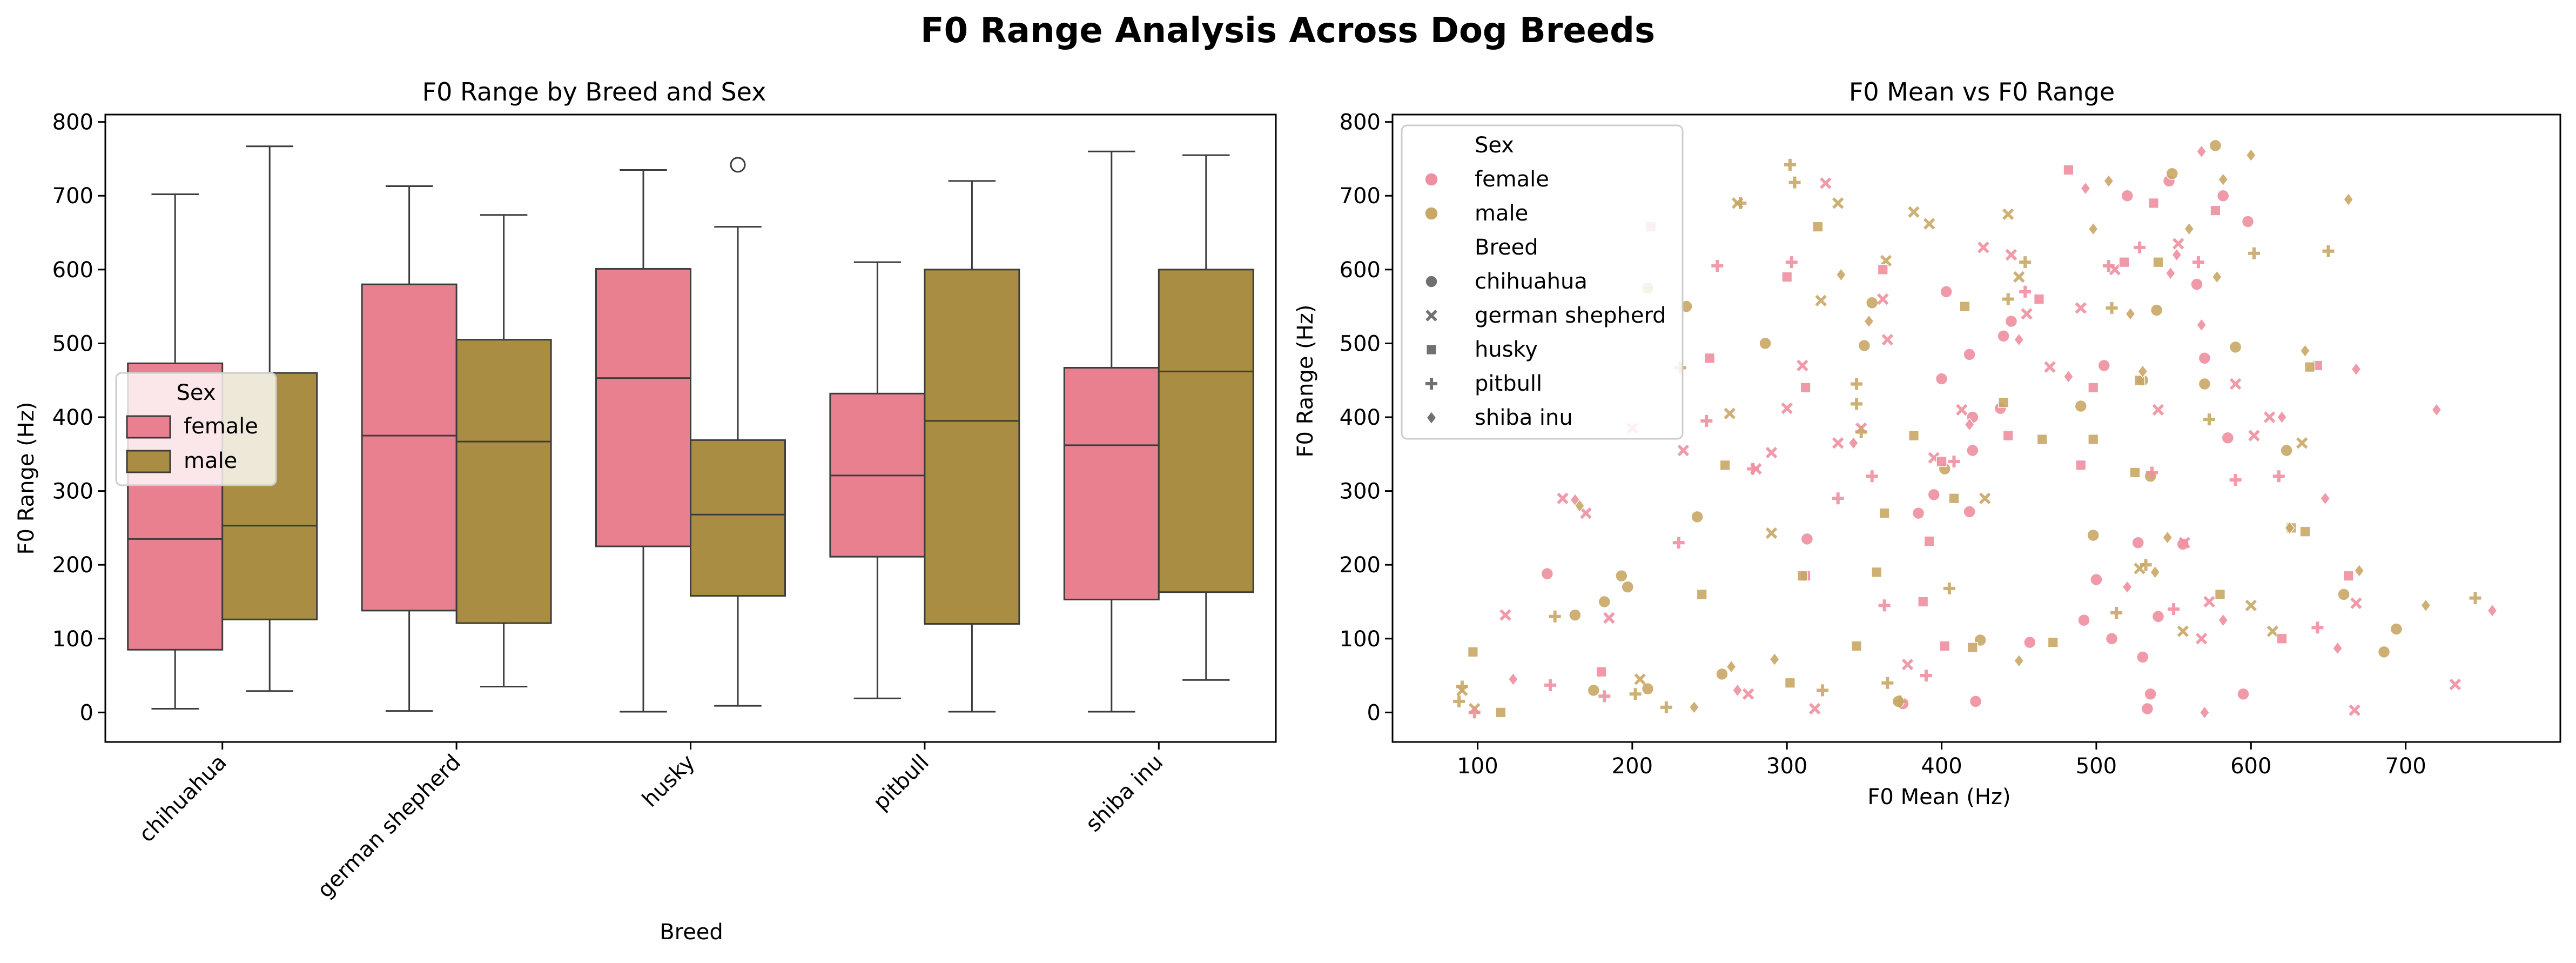  Describe the element at coordinates (1360, 270) in the screenshot. I see `scatter-y-tick-label: 600` at that location.